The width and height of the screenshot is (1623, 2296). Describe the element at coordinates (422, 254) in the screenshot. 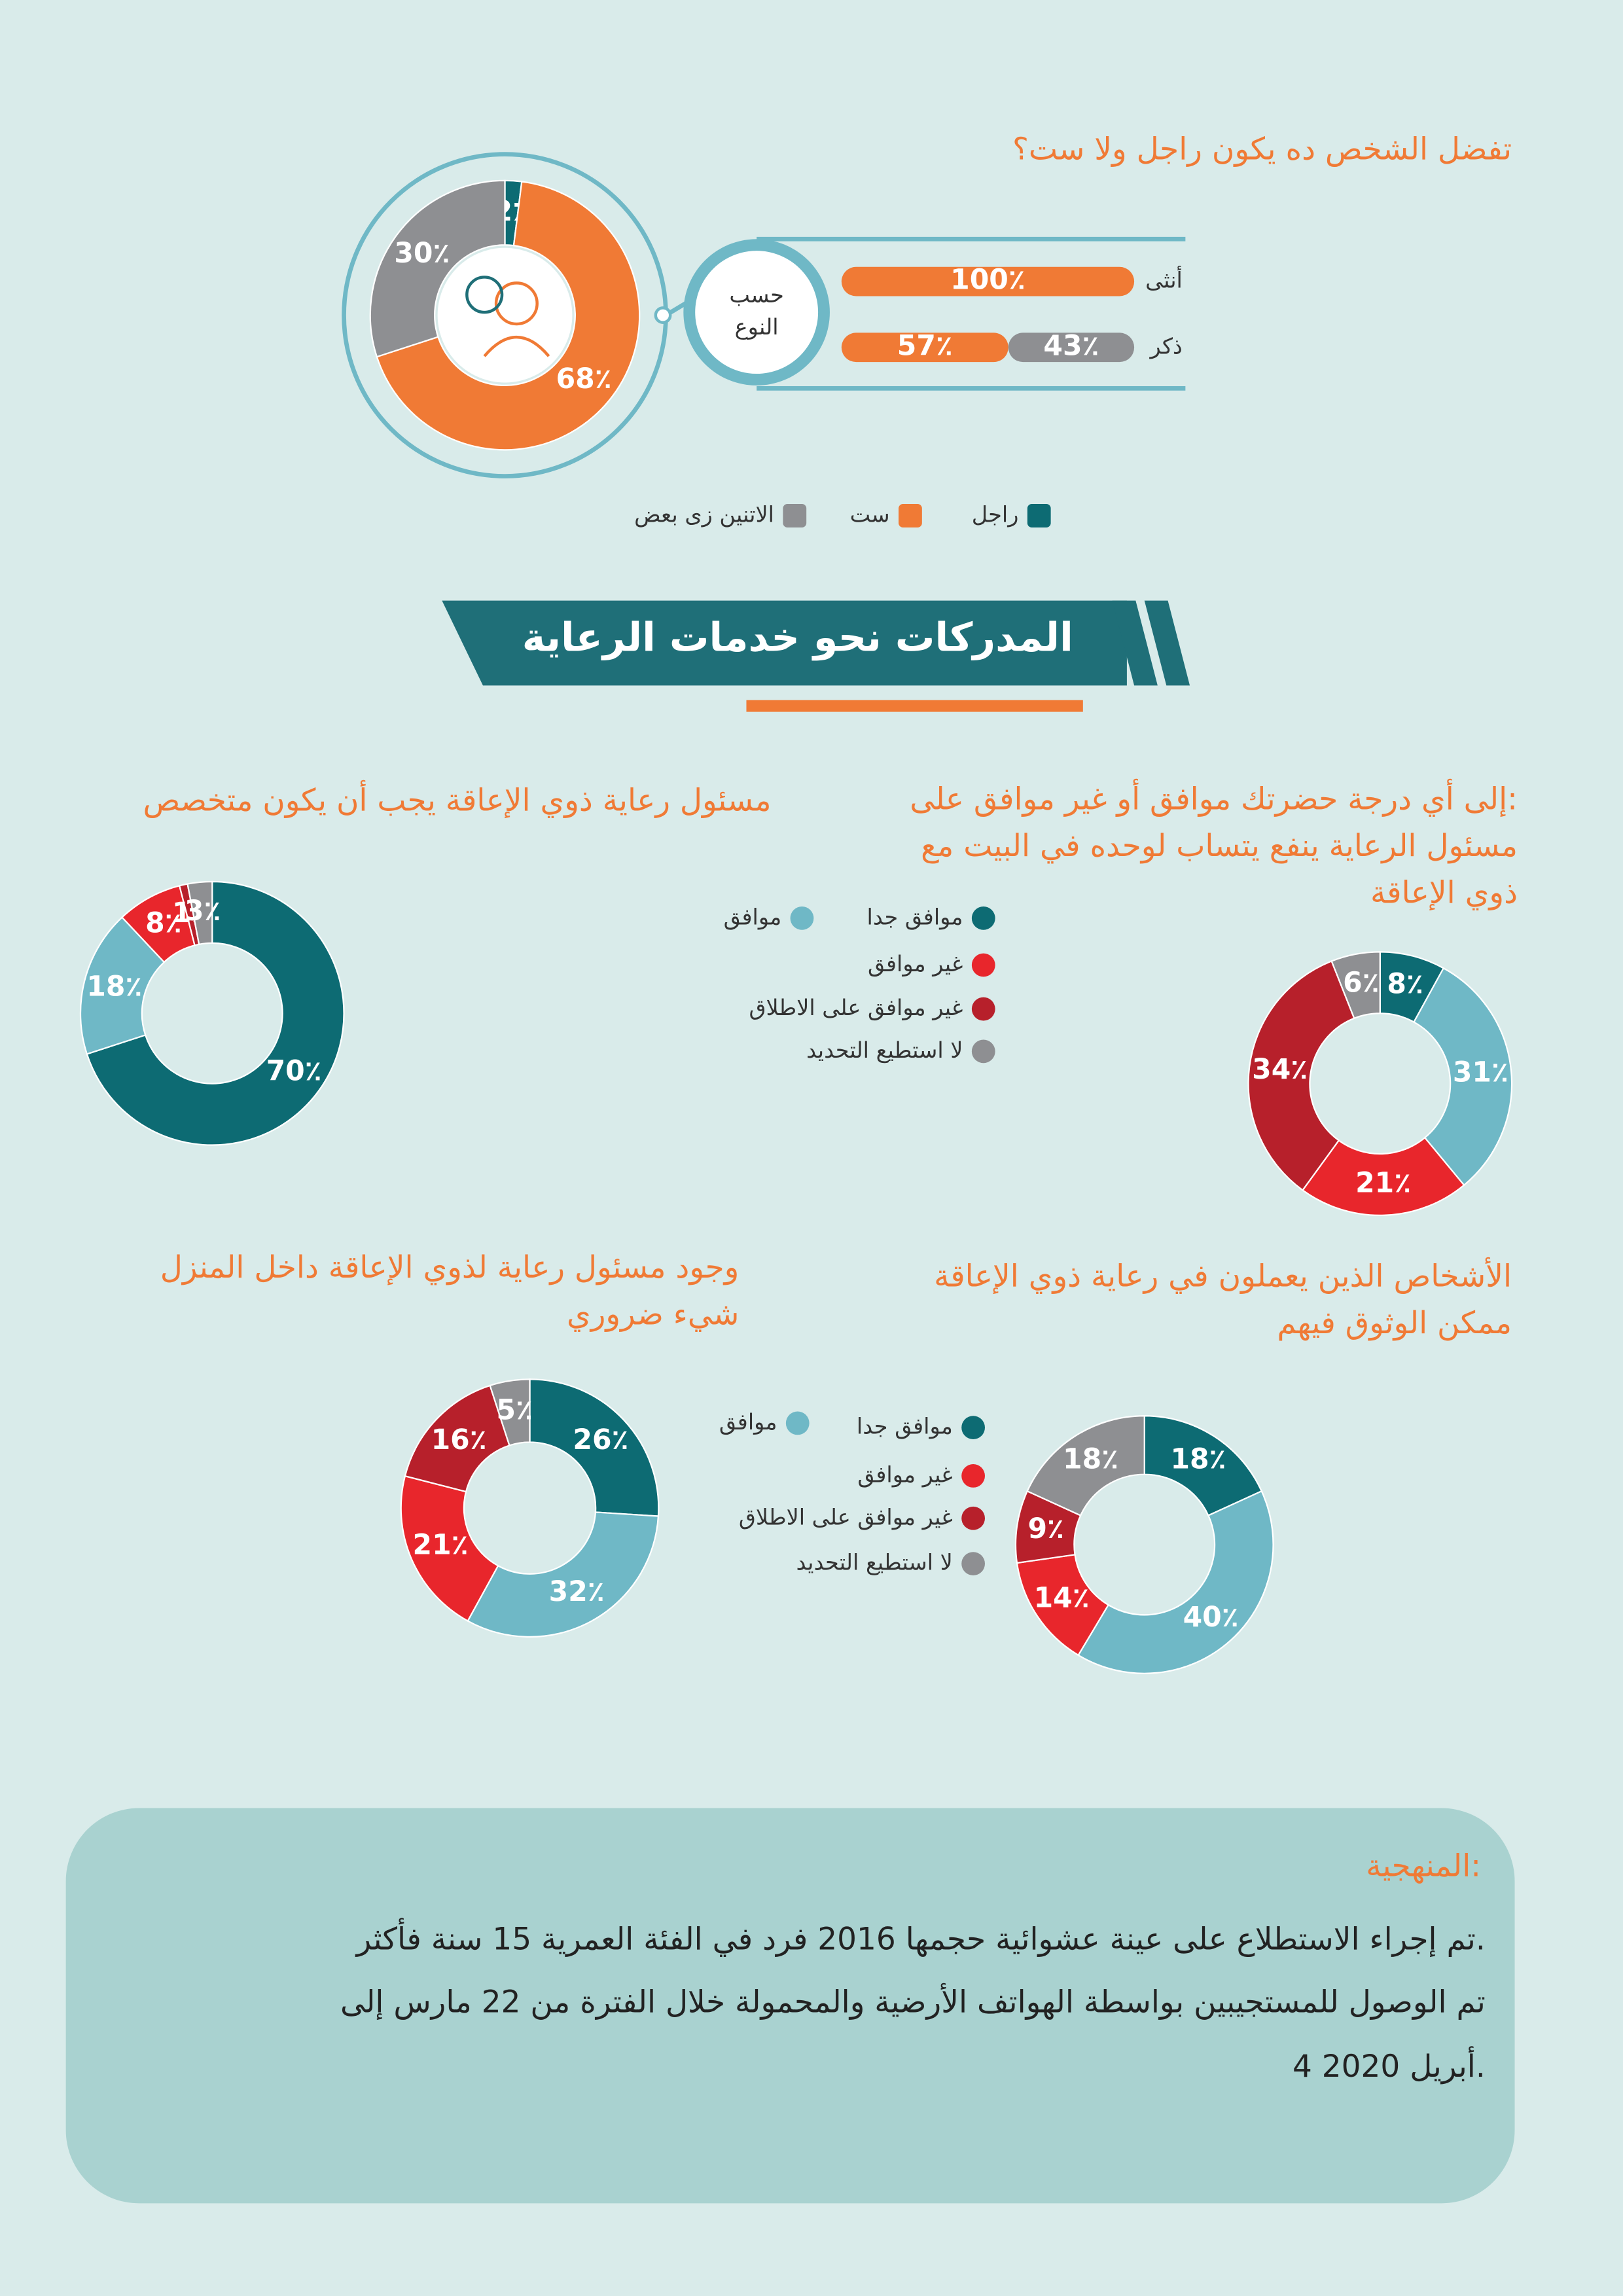

I see `segment-label: 30٪` at that location.